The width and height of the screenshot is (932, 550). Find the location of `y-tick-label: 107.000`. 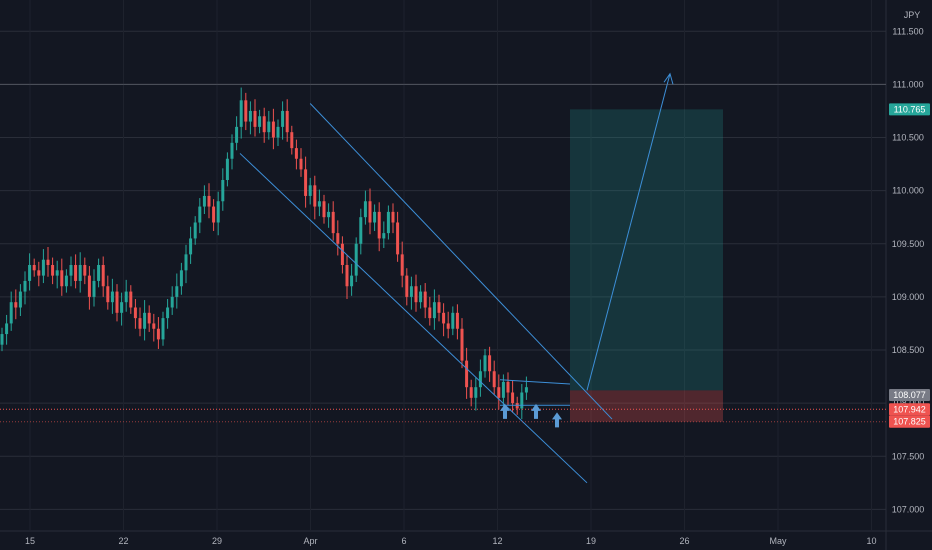

y-tick-label: 107.000 is located at coordinates (908, 509).